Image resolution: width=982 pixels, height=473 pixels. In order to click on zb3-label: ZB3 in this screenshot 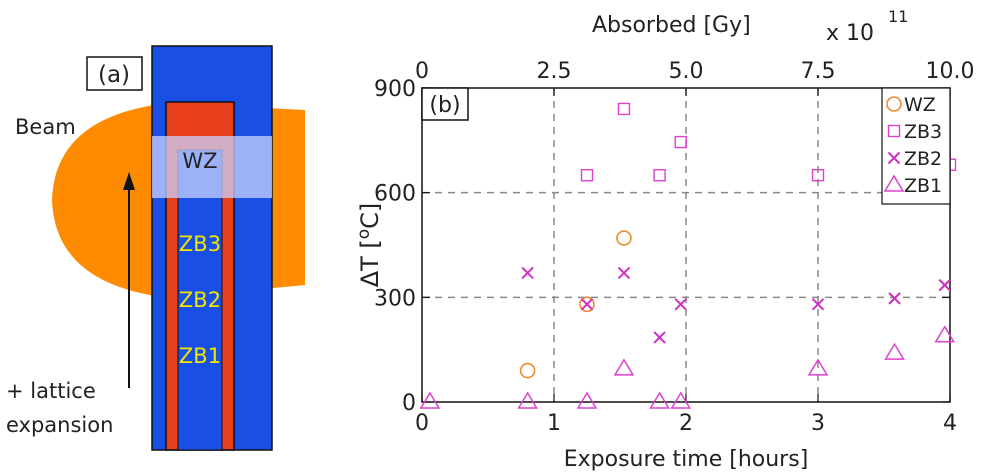, I will do `click(200, 244)`.